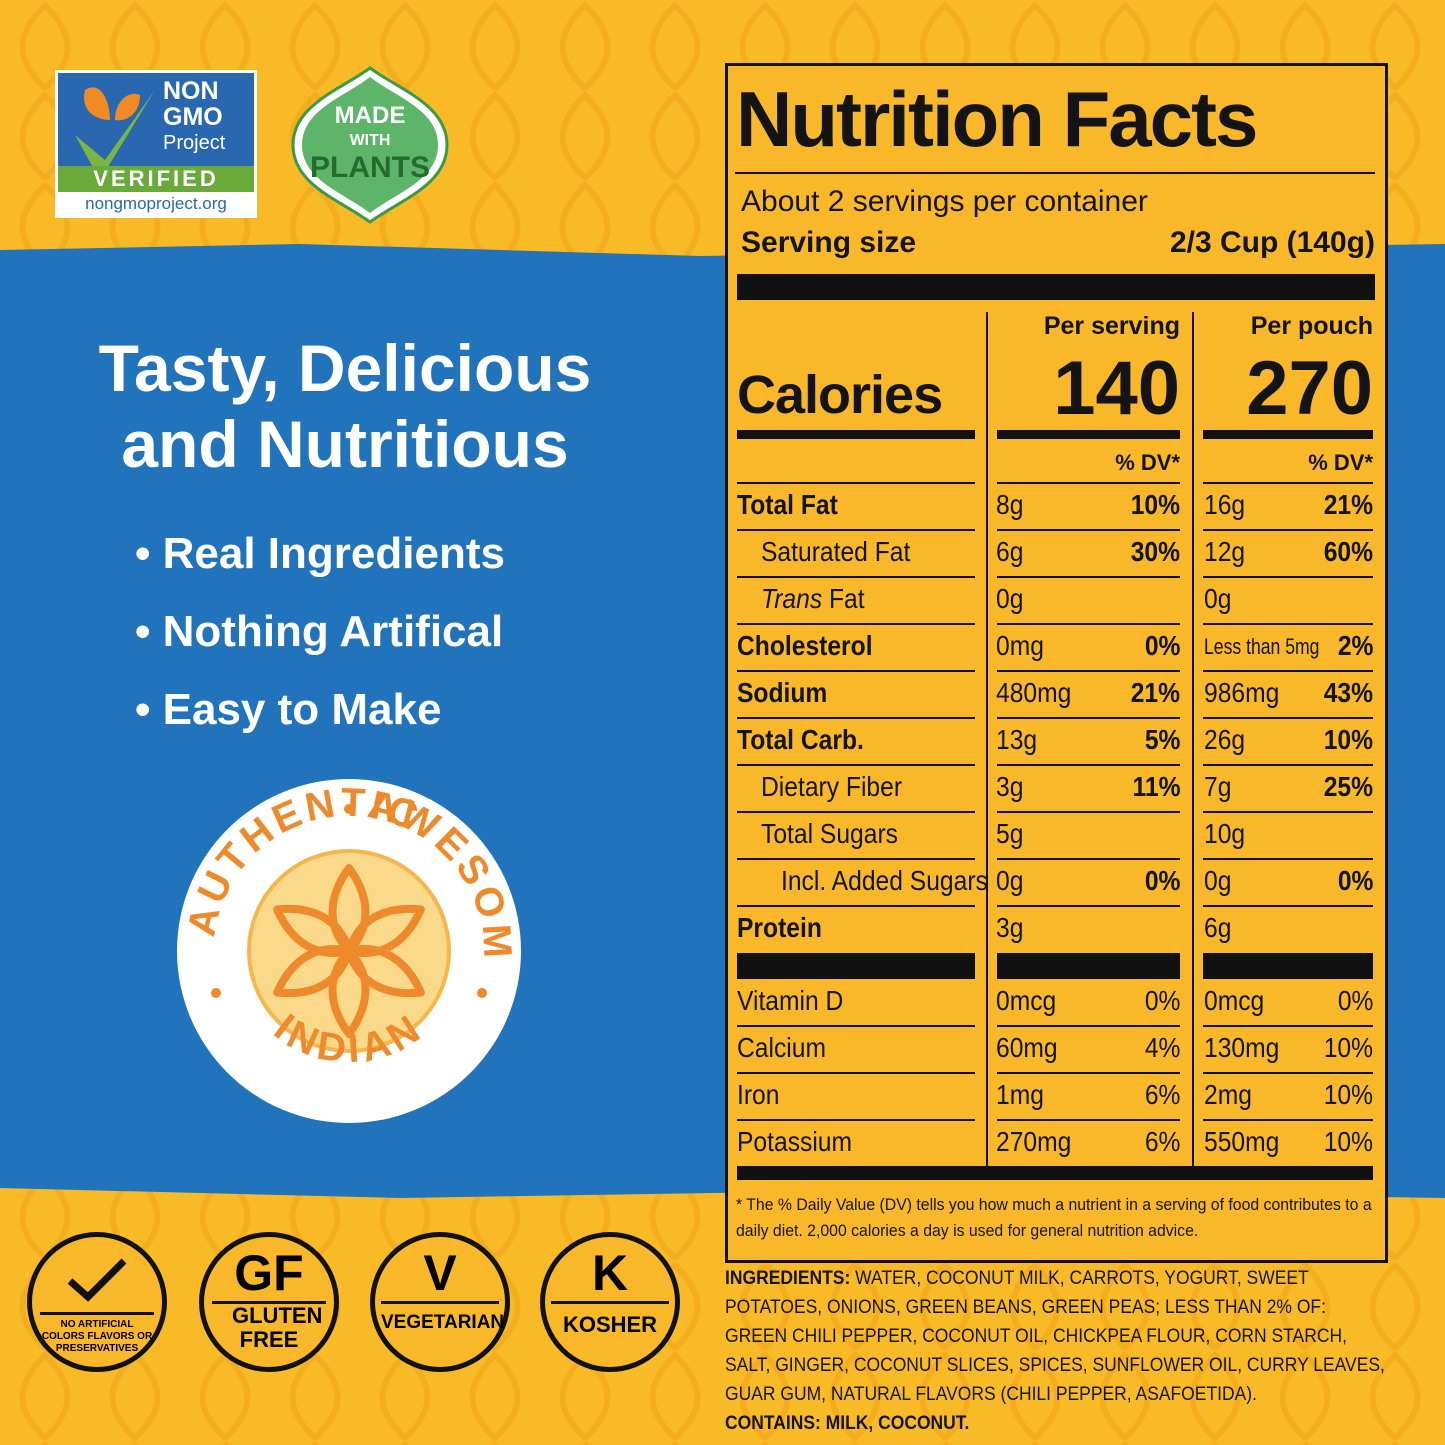 Image resolution: width=1445 pixels, height=1445 pixels. I want to click on amount: 13g, so click(1017, 739).